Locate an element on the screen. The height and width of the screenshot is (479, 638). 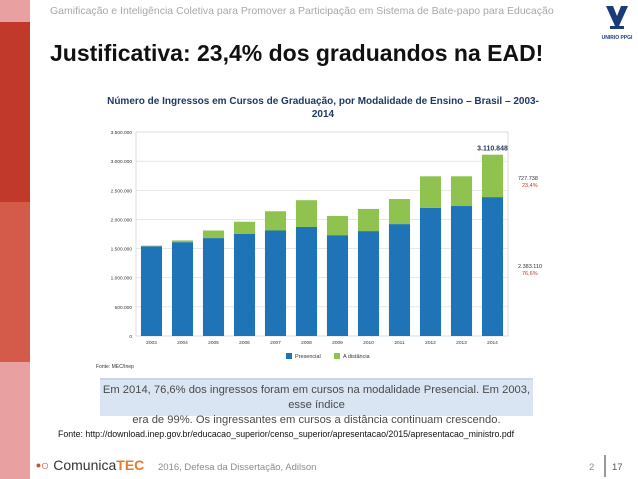
presencial-pct-label: 76,6% is located at coordinates (530, 274).